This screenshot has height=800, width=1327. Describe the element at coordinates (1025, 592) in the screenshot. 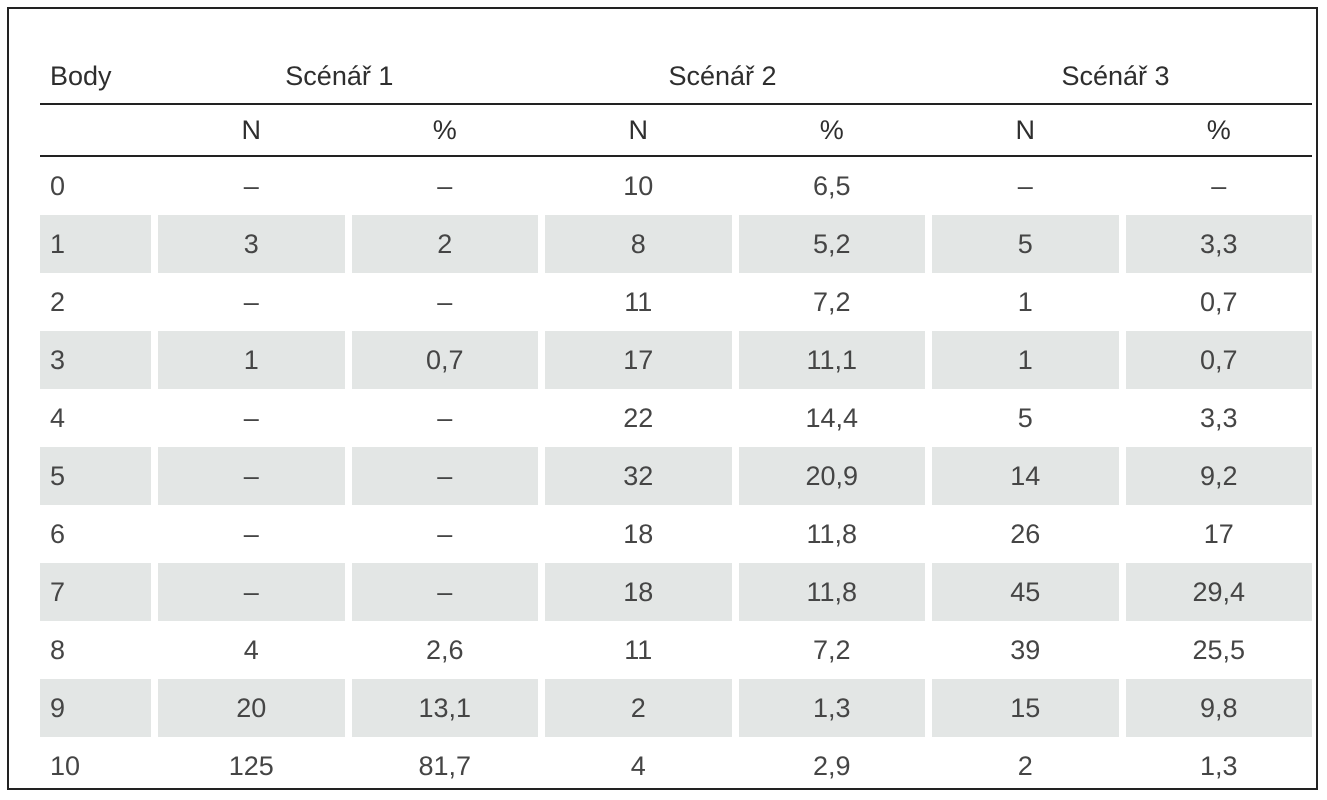

I see `table-cell: 45` at that location.